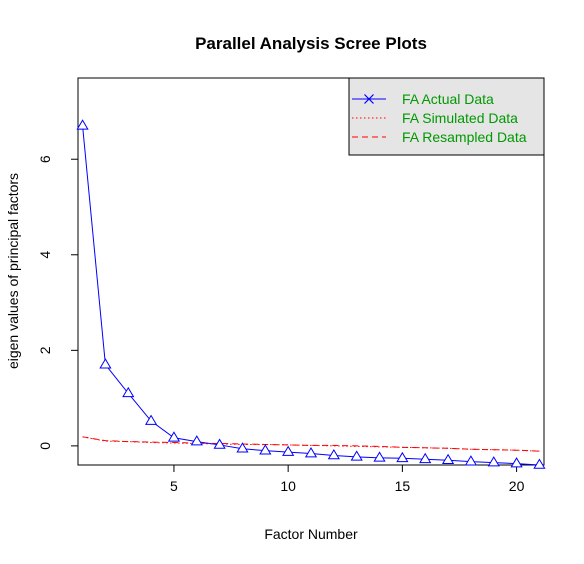  What do you see at coordinates (57, 302) in the screenshot?
I see `y-axis: 0 2 4 6` at bounding box center [57, 302].